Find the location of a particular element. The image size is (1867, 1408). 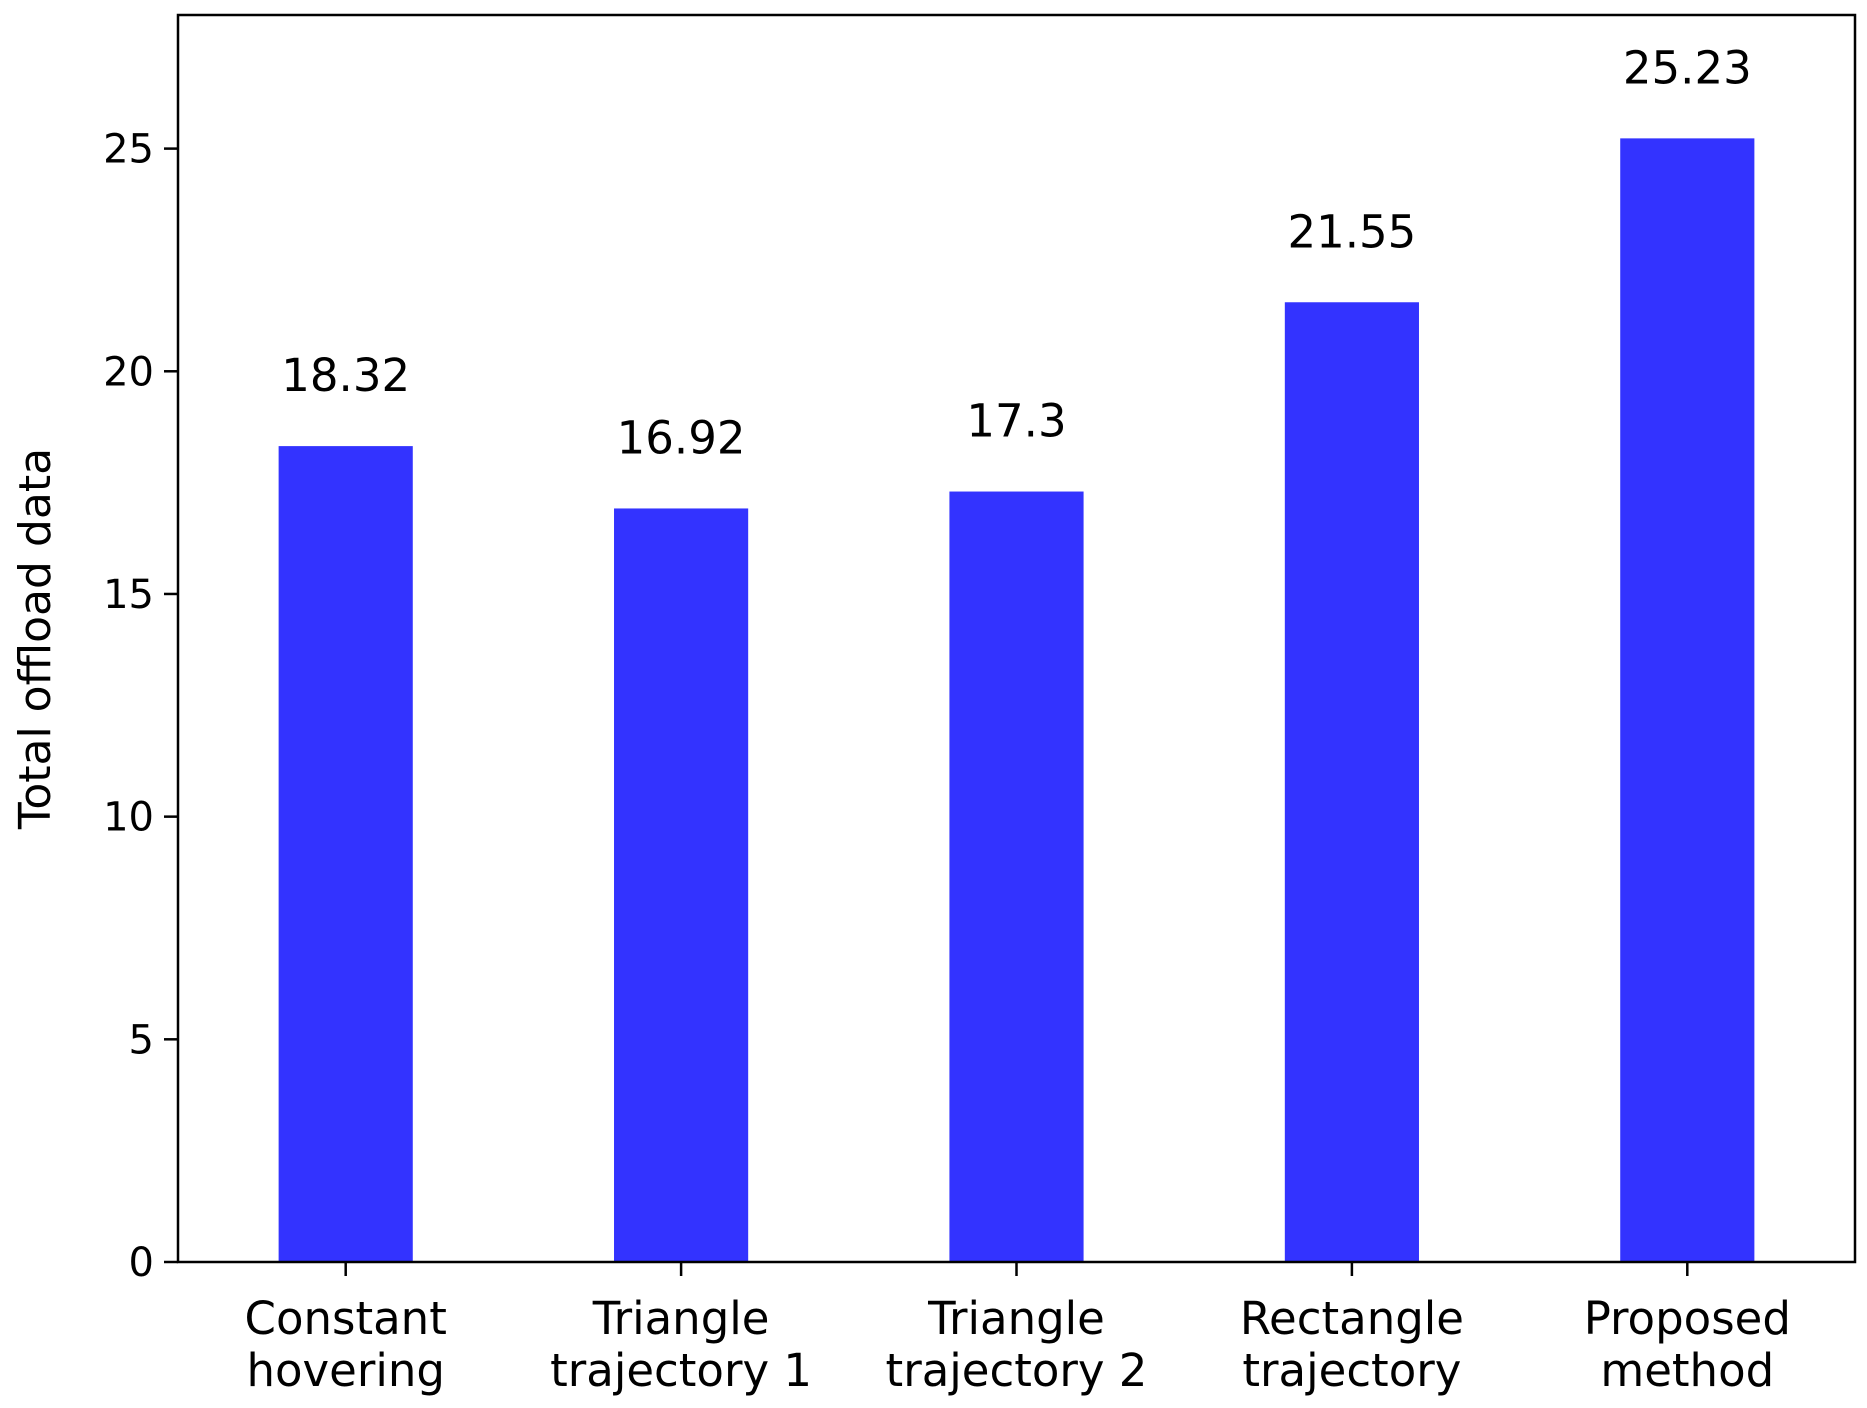

x-tick-label-3-line-0: Rectangle is located at coordinates (1352, 1318).